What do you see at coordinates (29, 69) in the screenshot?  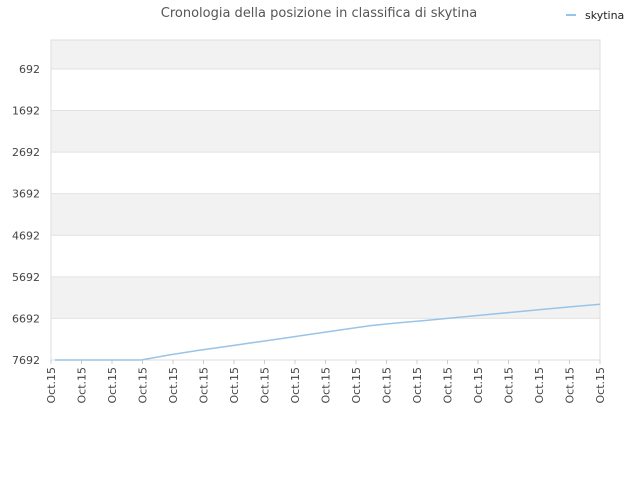 I see `y-tick-label: 692` at bounding box center [29, 69].